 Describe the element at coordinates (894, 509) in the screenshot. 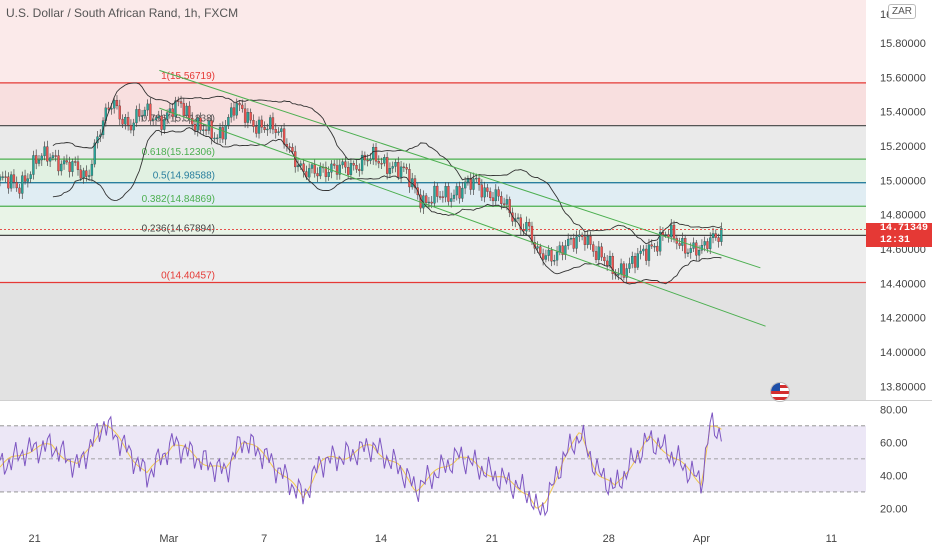

I see `rsi-tick-label: 20.00` at that location.